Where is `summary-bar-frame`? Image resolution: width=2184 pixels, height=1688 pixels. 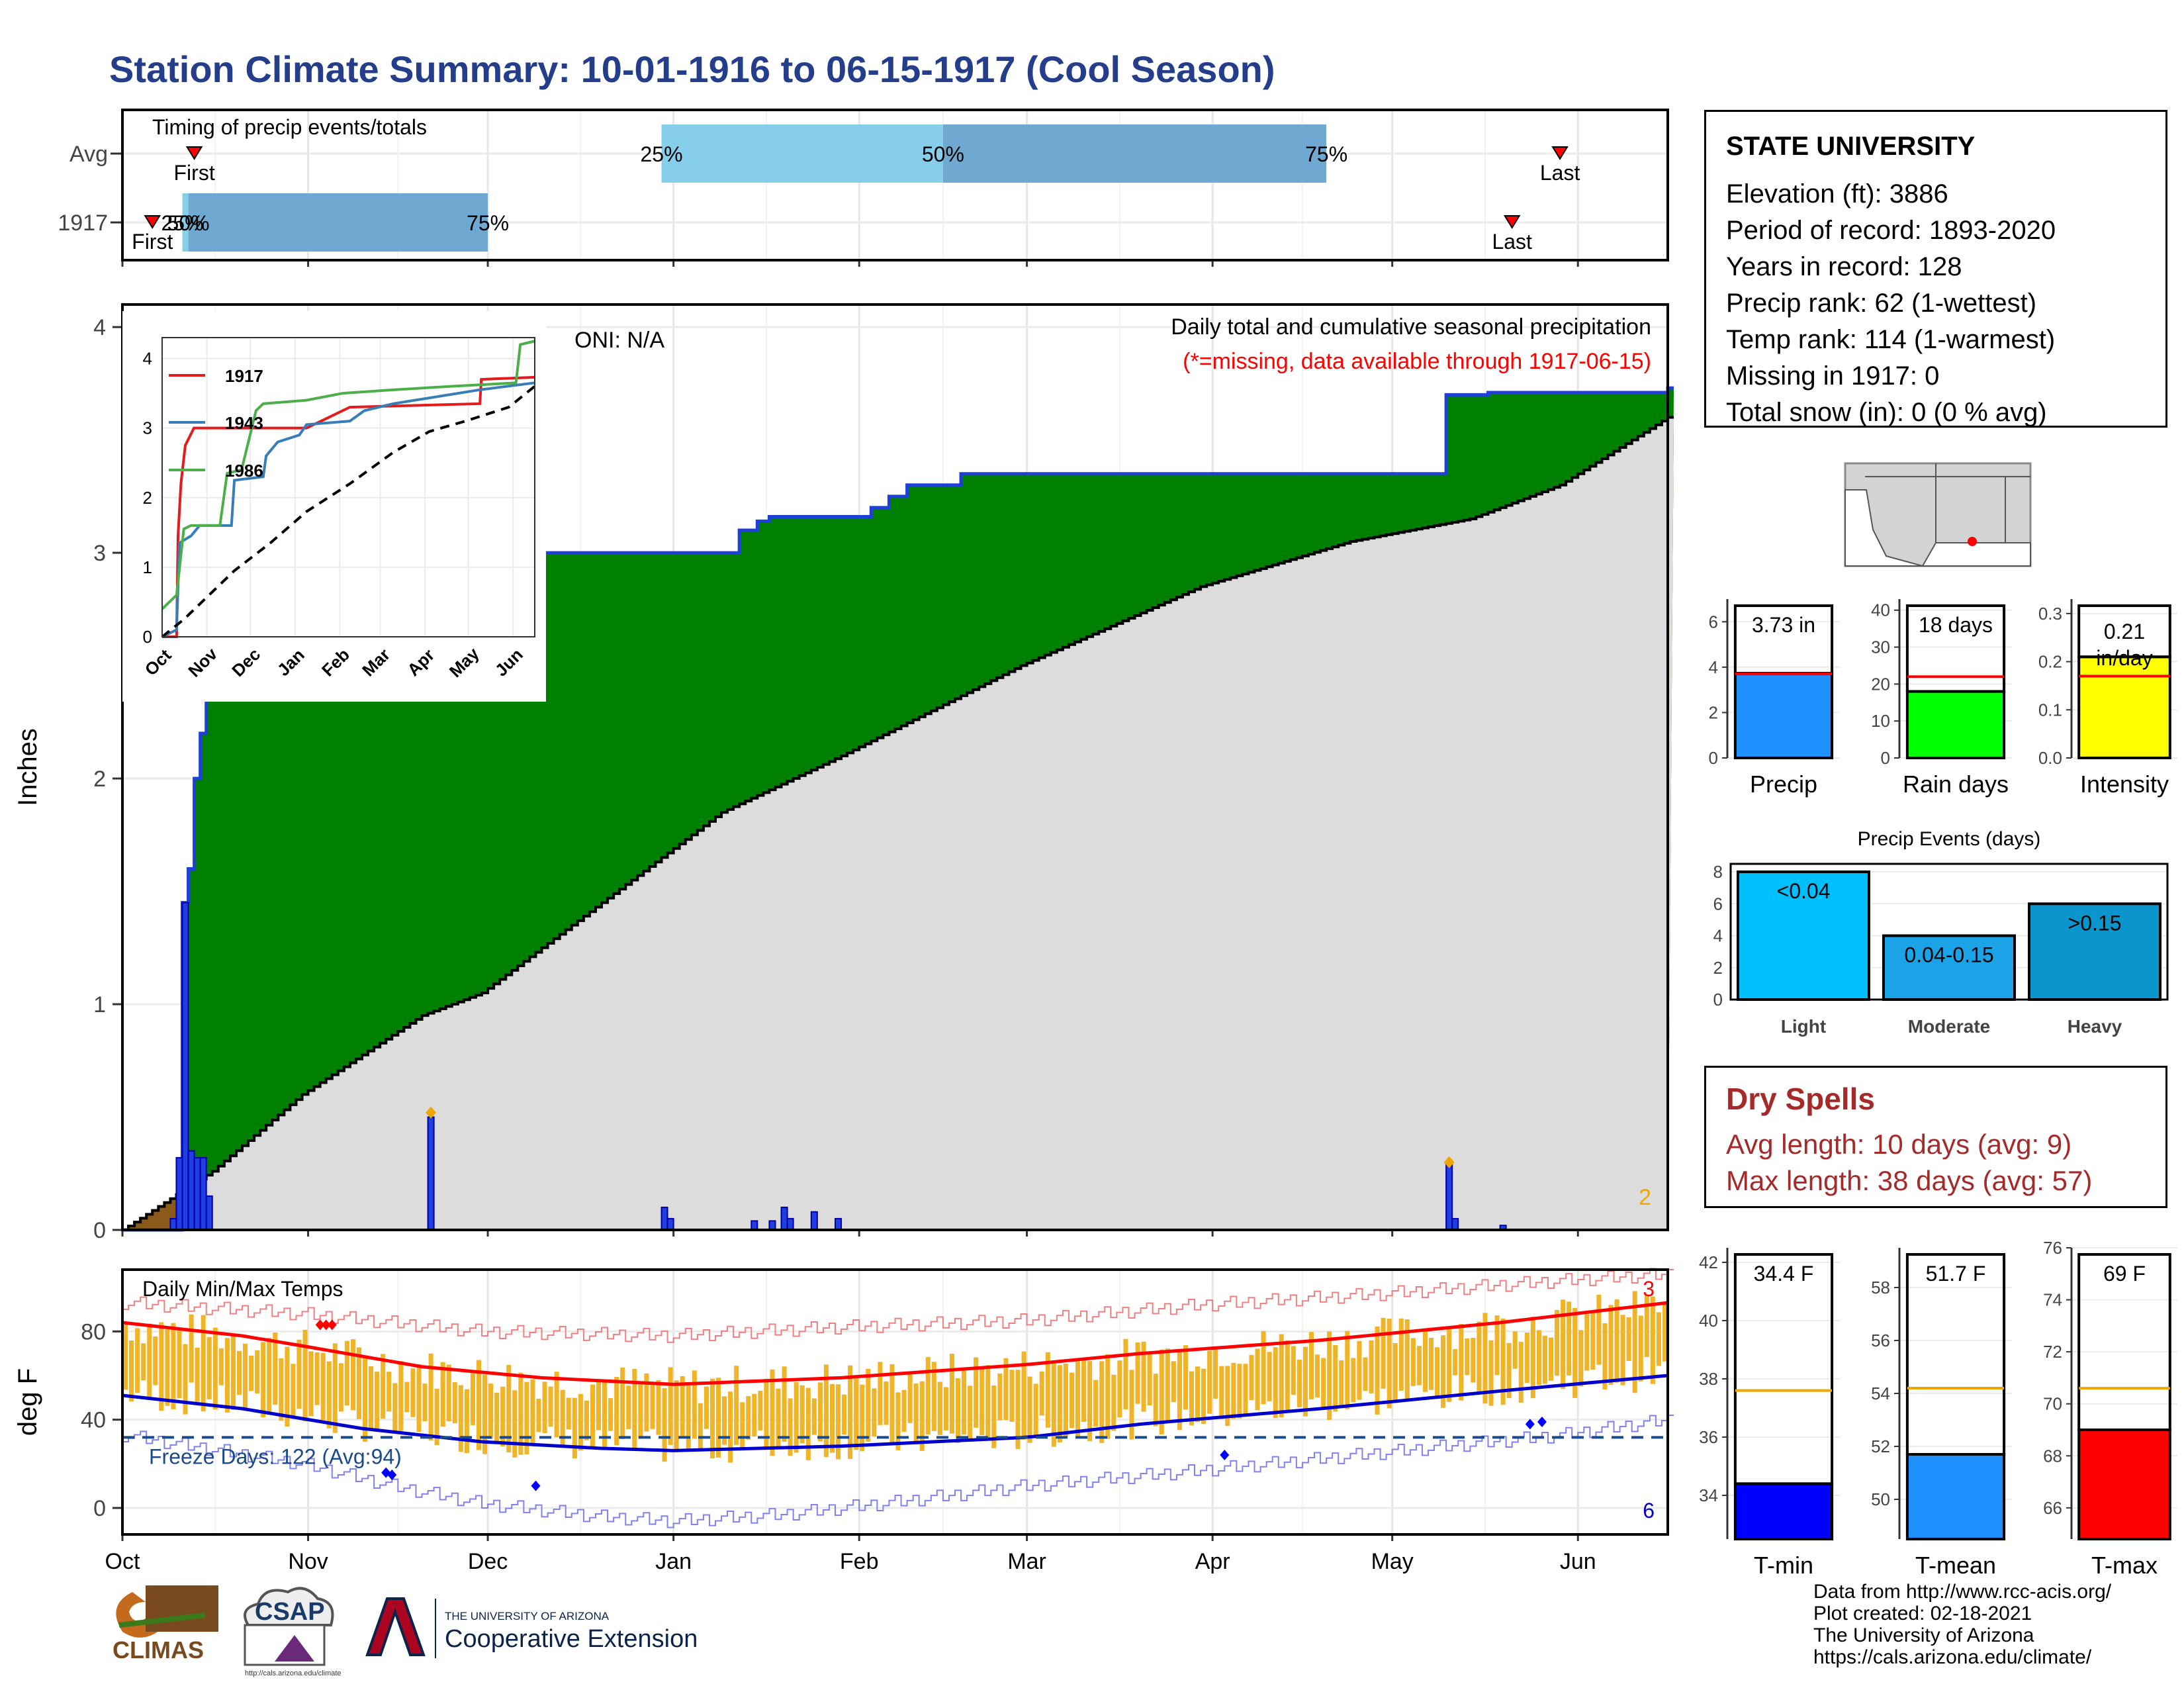
summary-bar-frame is located at coordinates (2124, 1342).